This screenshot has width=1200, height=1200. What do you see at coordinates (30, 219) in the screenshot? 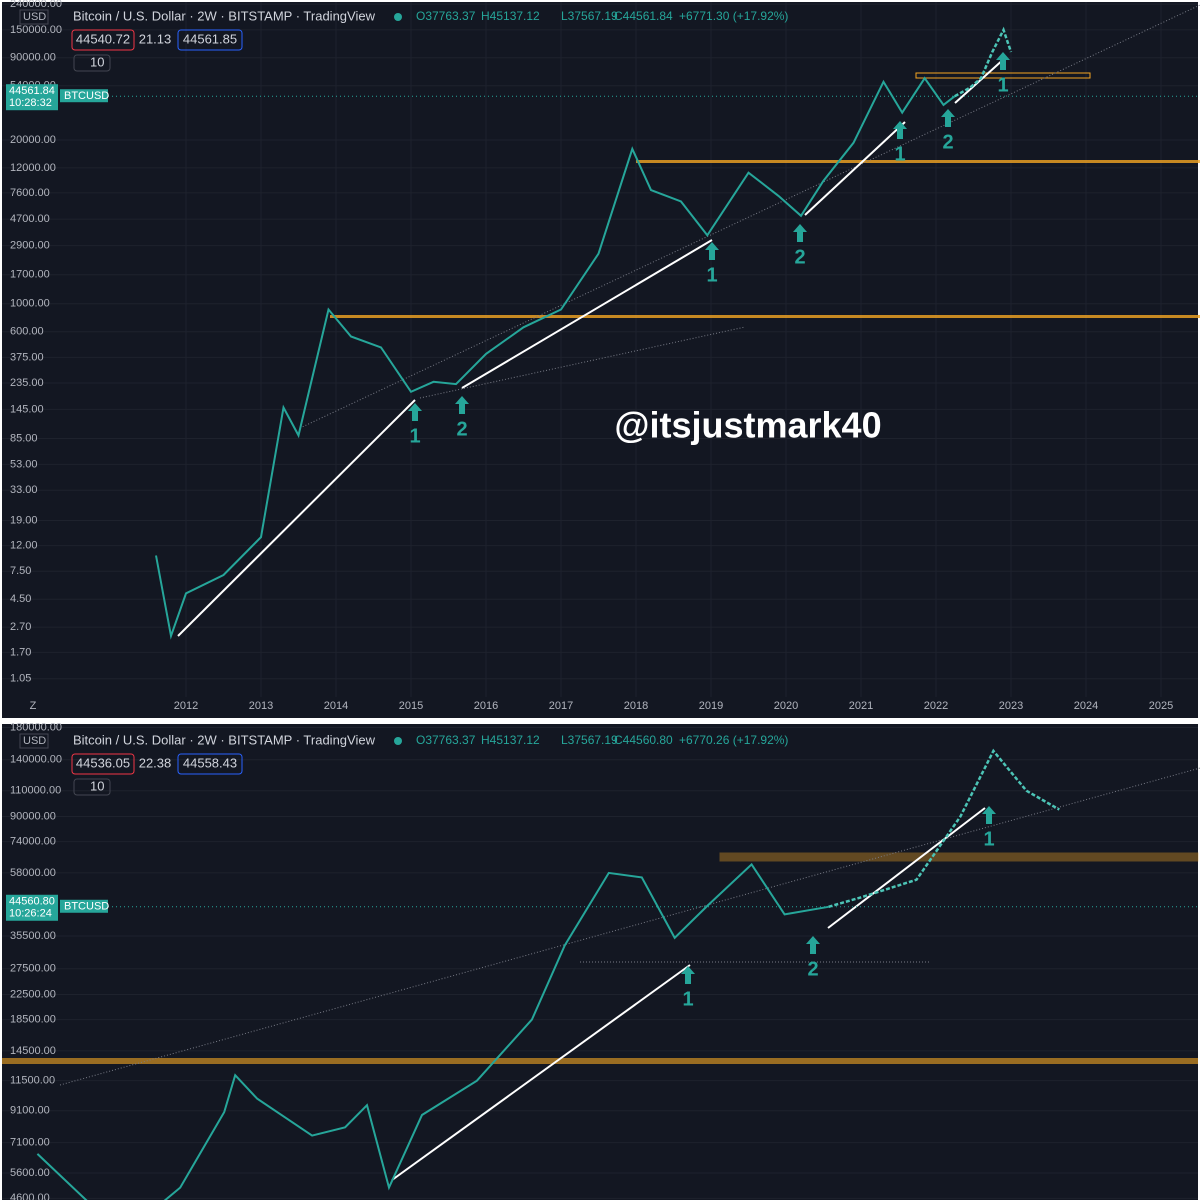
I see `y-tick-label: 4700.00` at bounding box center [30, 219].